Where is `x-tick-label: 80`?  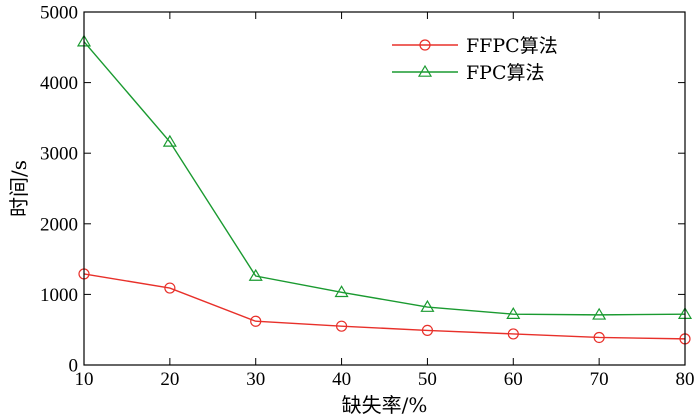 x-tick-label: 80 is located at coordinates (685, 379).